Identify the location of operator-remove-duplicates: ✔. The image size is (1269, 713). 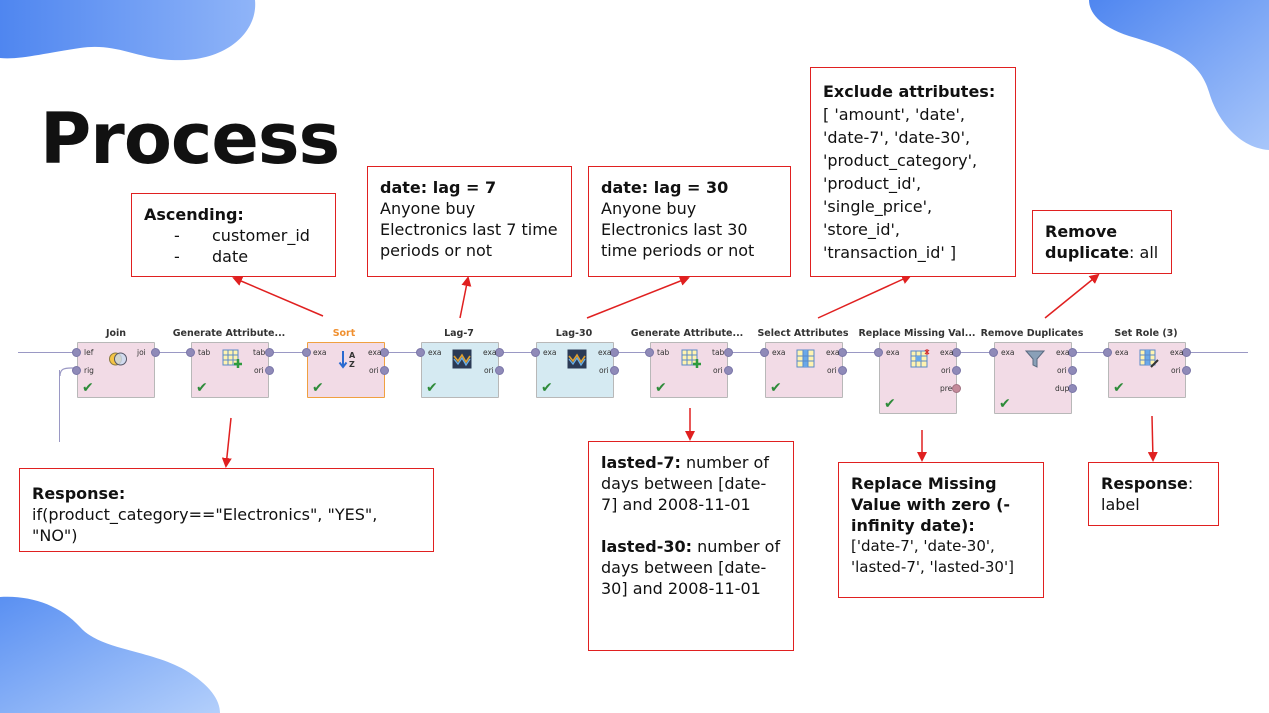
(1033, 378).